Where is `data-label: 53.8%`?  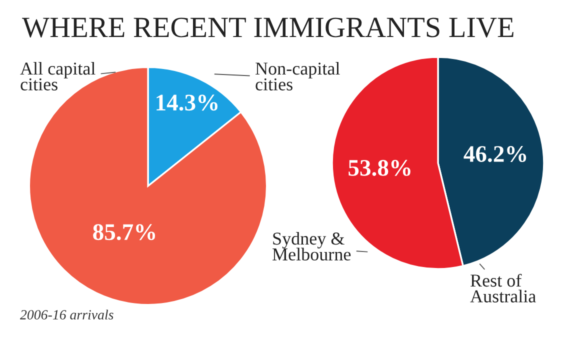
data-label: 53.8% is located at coordinates (379, 168).